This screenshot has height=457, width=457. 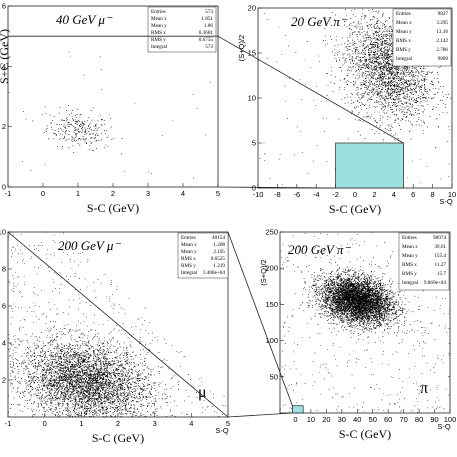 I want to click on x-tick-label: 5, so click(x=228, y=423).